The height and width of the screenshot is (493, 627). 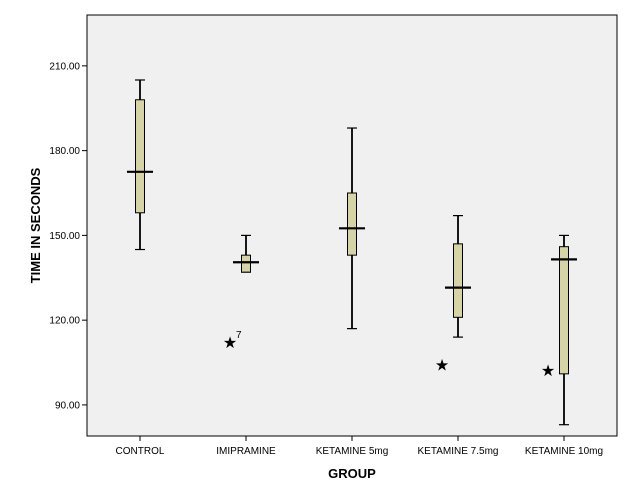 I want to click on y-tick-label: 210.00, so click(x=64, y=66).